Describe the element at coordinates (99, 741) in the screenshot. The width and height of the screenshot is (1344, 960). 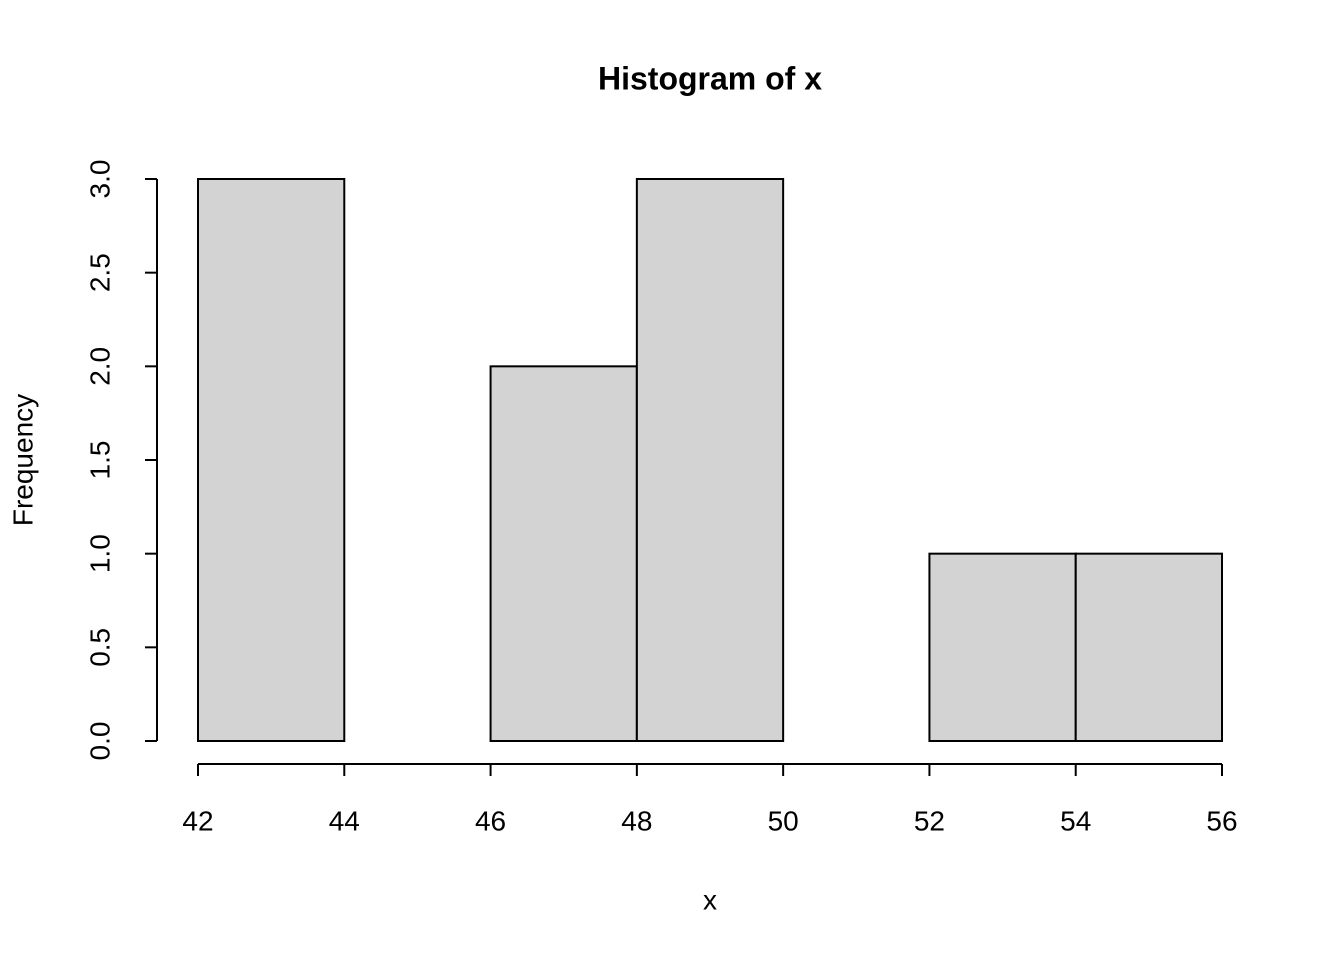
I see `y-tick-label: 0.0` at that location.